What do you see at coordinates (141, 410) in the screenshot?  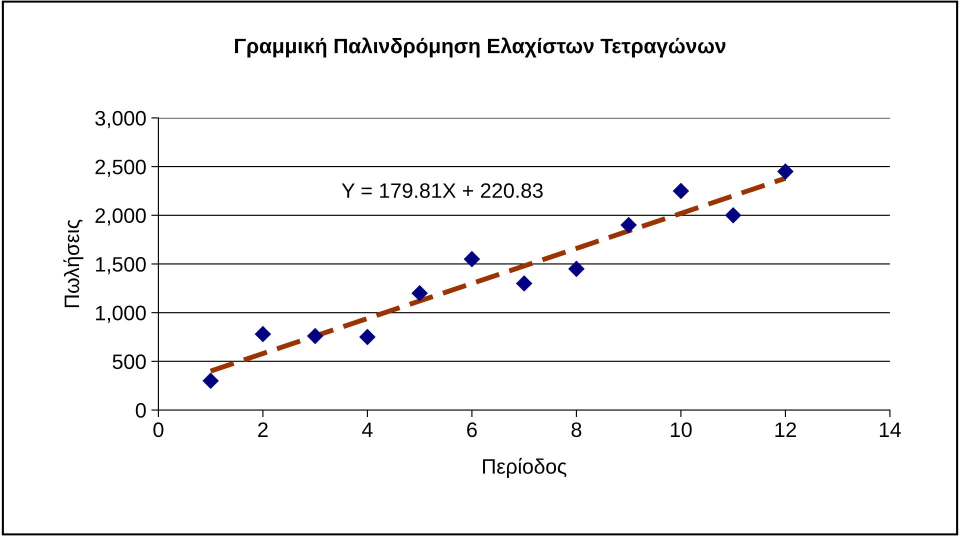 I see `y-tick-label: 0` at bounding box center [141, 410].